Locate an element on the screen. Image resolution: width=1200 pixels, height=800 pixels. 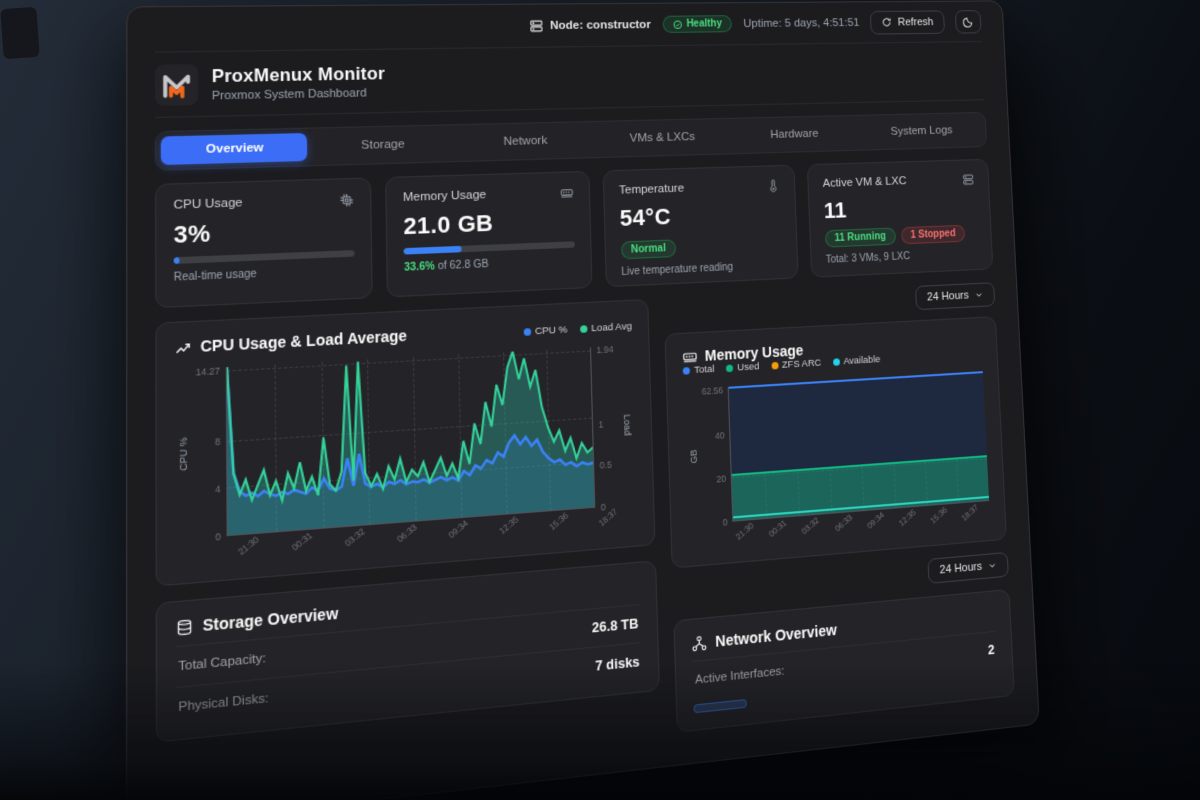
tab-network: Network is located at coordinates (525, 141).